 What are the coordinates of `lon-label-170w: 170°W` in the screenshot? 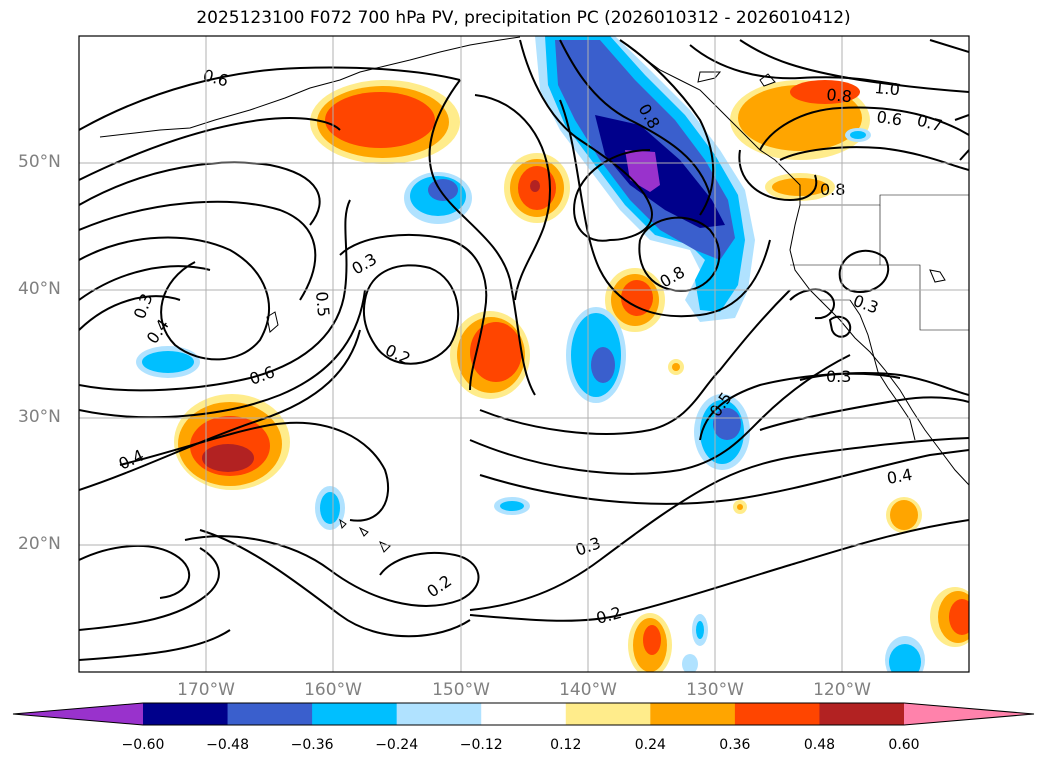 It's located at (206, 690).